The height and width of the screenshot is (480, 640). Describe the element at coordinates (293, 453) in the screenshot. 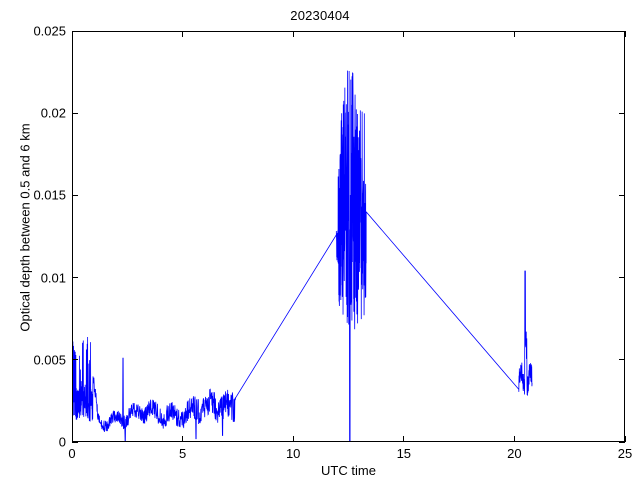

I see `x-tick-label: 10` at that location.